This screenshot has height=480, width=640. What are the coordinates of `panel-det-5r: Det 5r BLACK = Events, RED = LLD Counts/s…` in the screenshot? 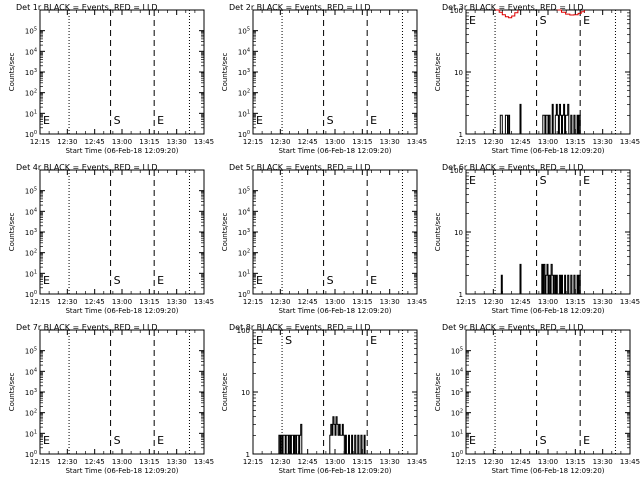 It's located at (324, 239).